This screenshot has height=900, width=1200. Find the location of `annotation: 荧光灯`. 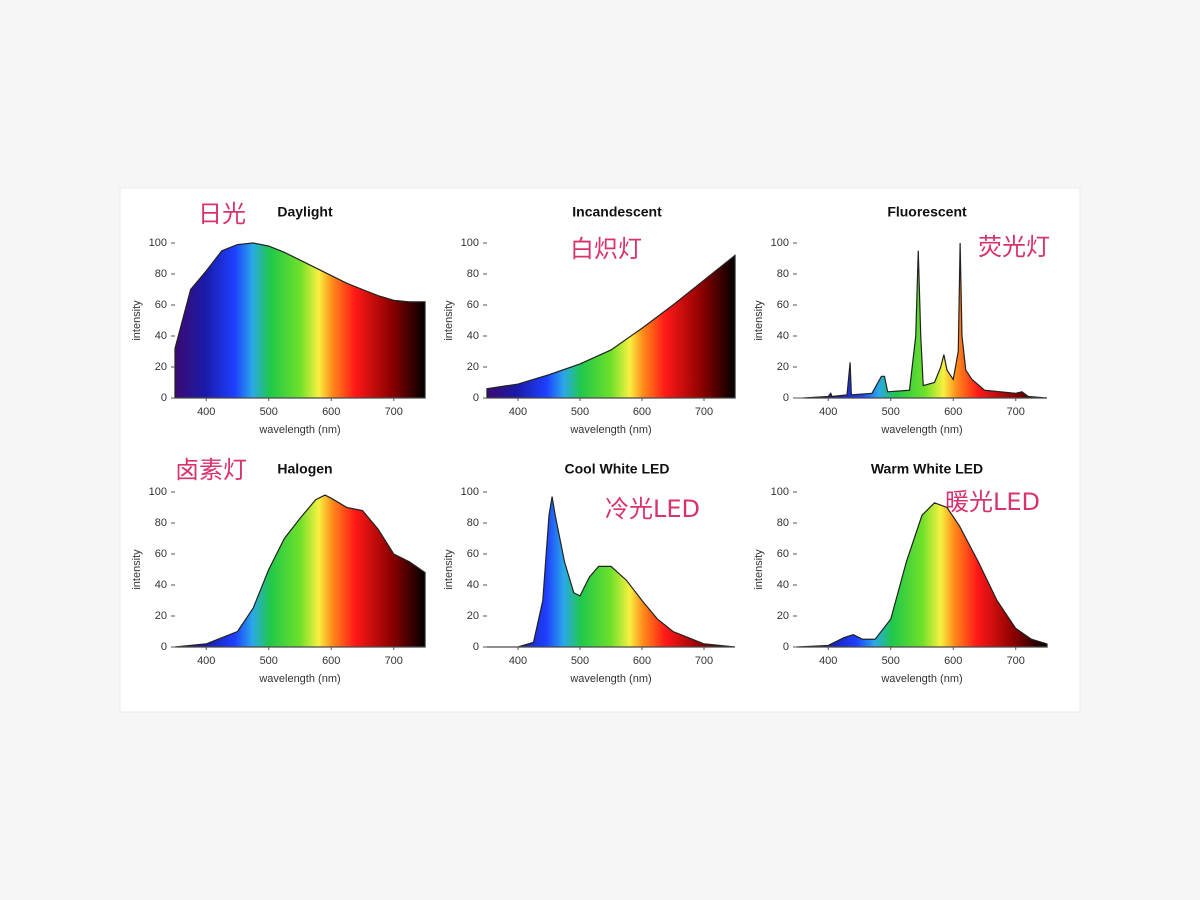

annotation: 荧光灯 is located at coordinates (1014, 247).